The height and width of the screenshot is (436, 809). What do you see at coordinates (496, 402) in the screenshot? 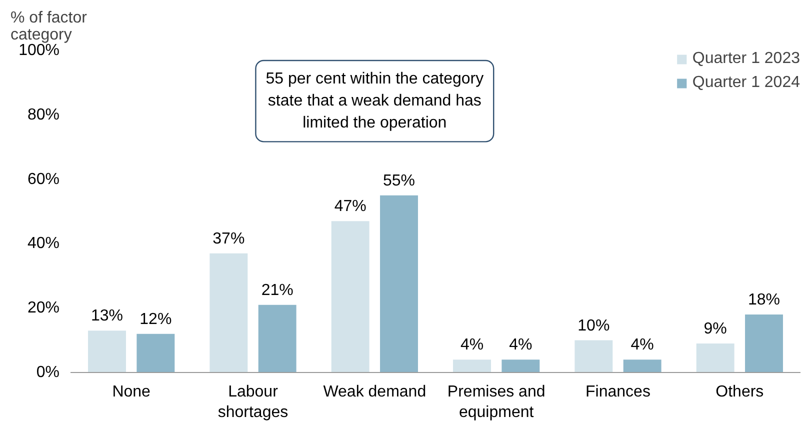
I see `x-tick-label: Premises and equipment` at bounding box center [496, 402].